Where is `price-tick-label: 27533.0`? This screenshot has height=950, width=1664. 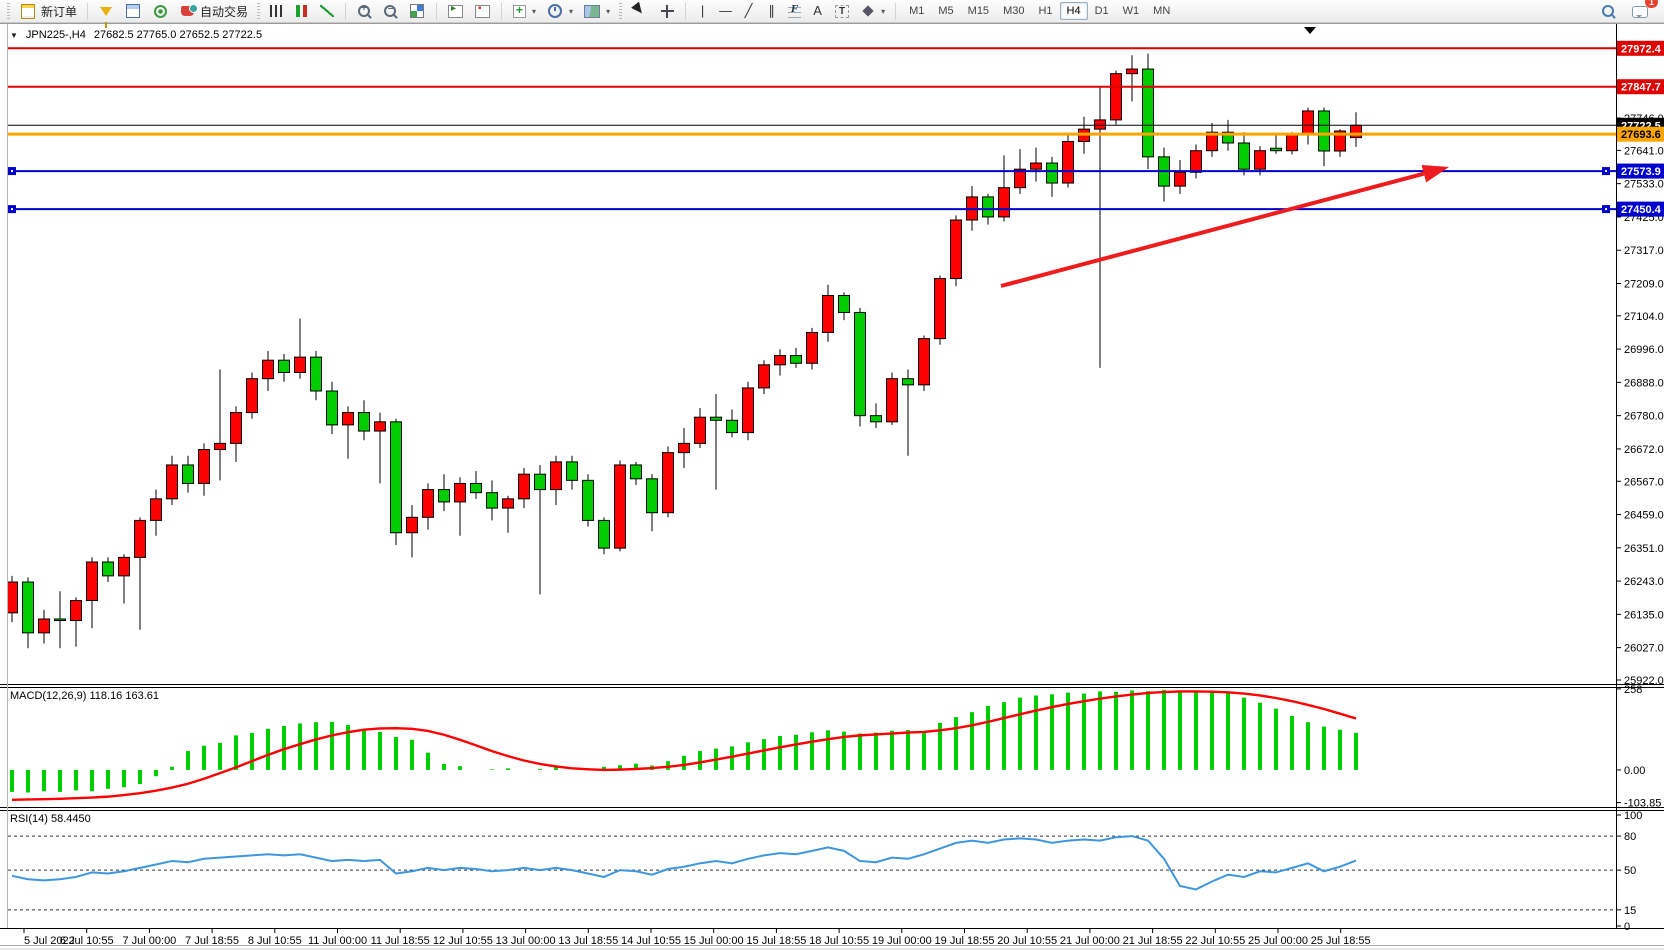 price-tick-label: 27533.0 is located at coordinates (1644, 185).